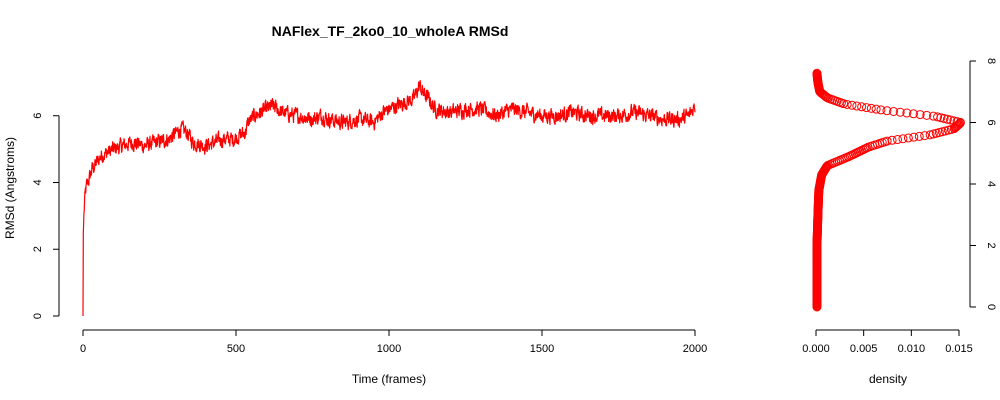  What do you see at coordinates (542, 349) in the screenshot?
I see `x-tick-label: 1500` at bounding box center [542, 349].